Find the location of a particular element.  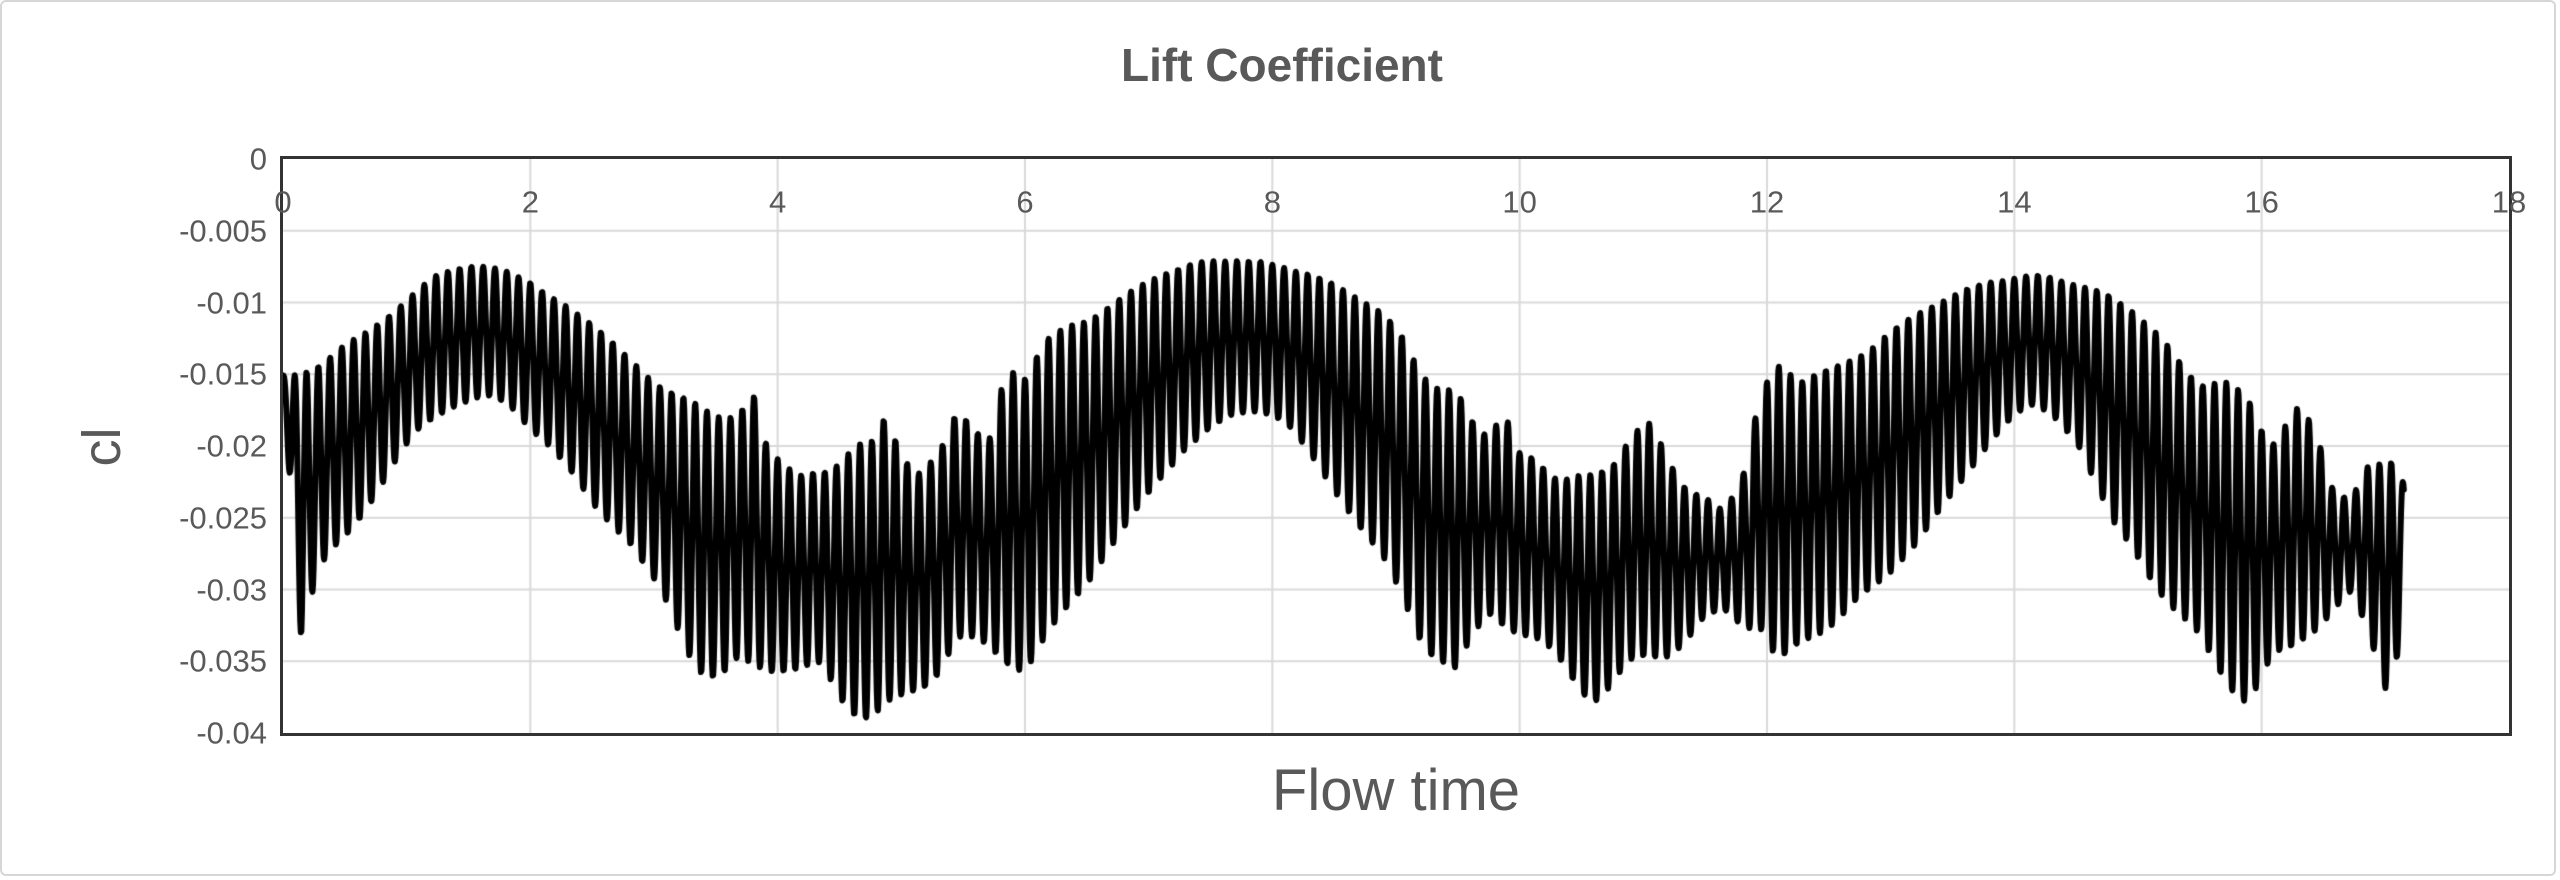

x-tick-label: 12 is located at coordinates (1767, 202).